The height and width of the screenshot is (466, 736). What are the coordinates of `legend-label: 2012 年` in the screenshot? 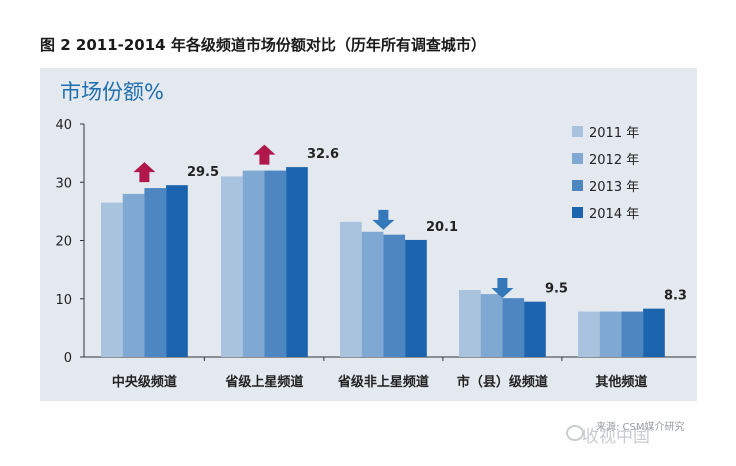 It's located at (614, 160).